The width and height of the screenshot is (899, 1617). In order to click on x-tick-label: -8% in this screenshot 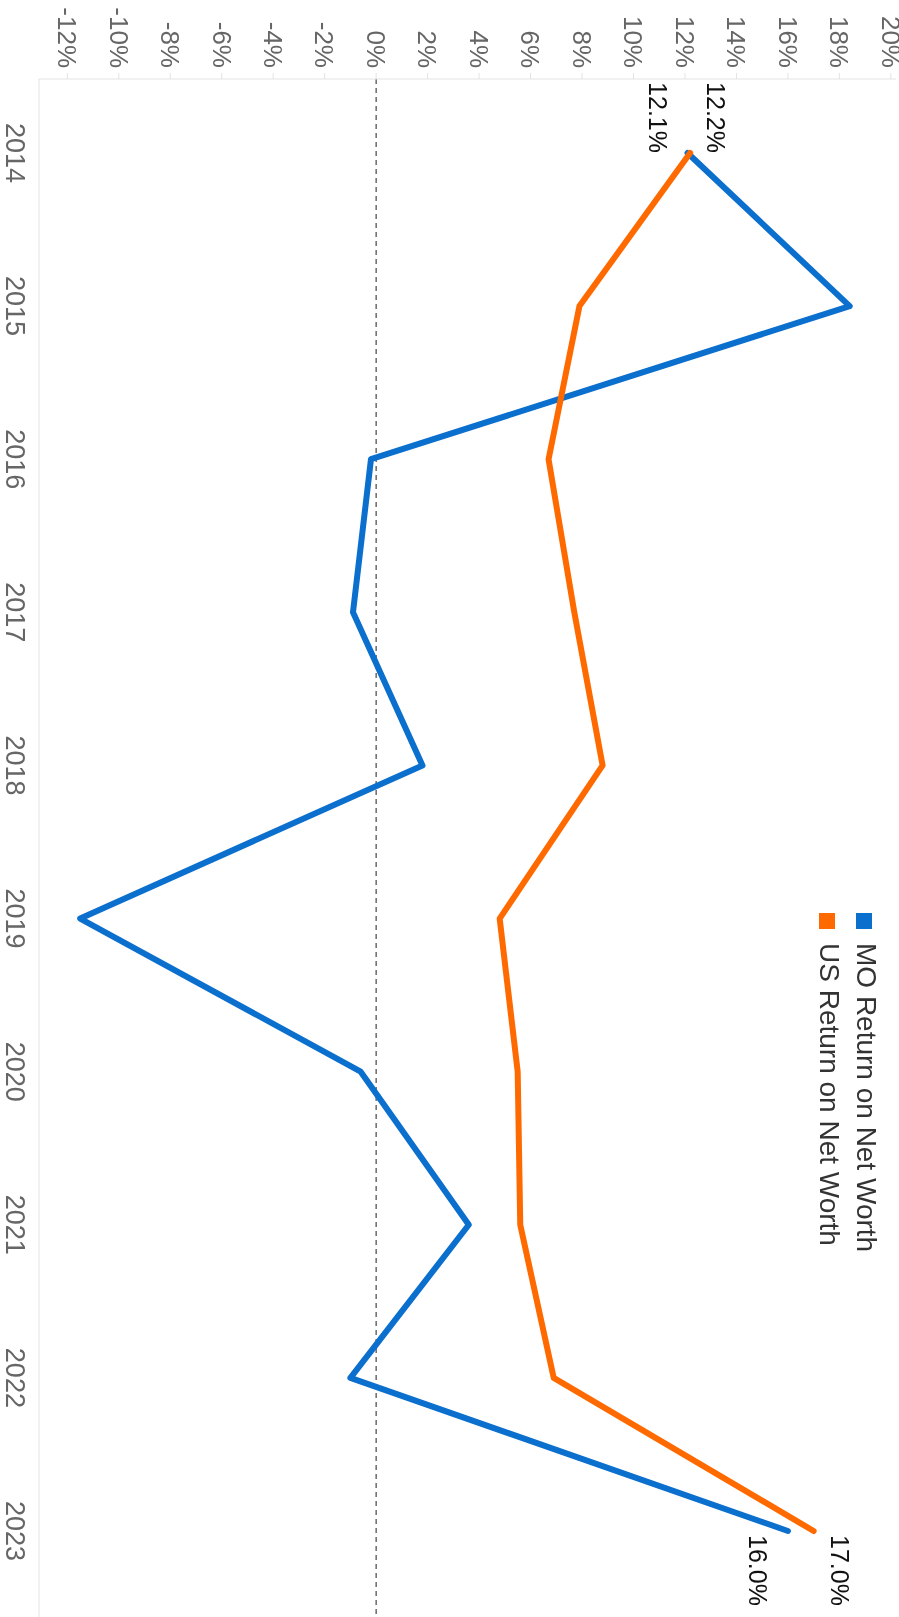, I will do `click(170, 44)`.